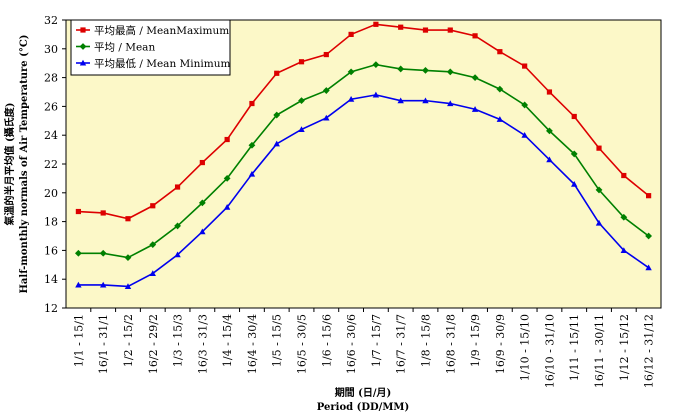  What do you see at coordinates (363, 407) in the screenshot?
I see `x-axis-title-en: Period (DD/MM)` at bounding box center [363, 407].